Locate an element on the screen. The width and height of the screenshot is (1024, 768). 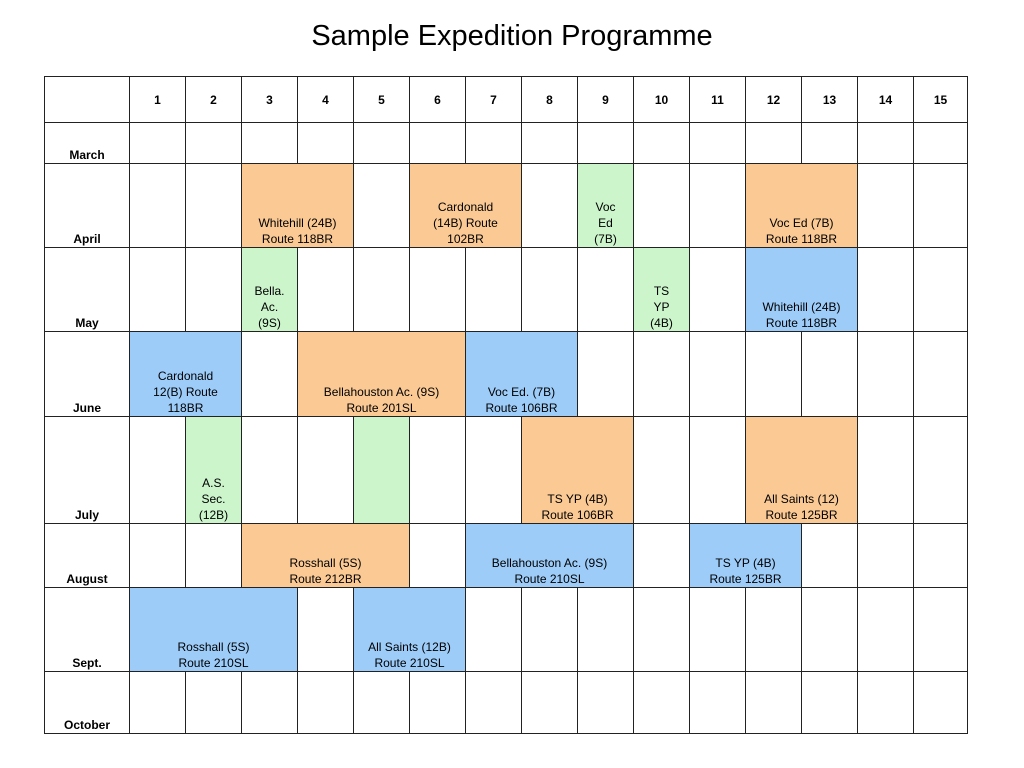
expedition-block: Bellahouston Ac. (9S) Route 201SL is located at coordinates (381, 374).